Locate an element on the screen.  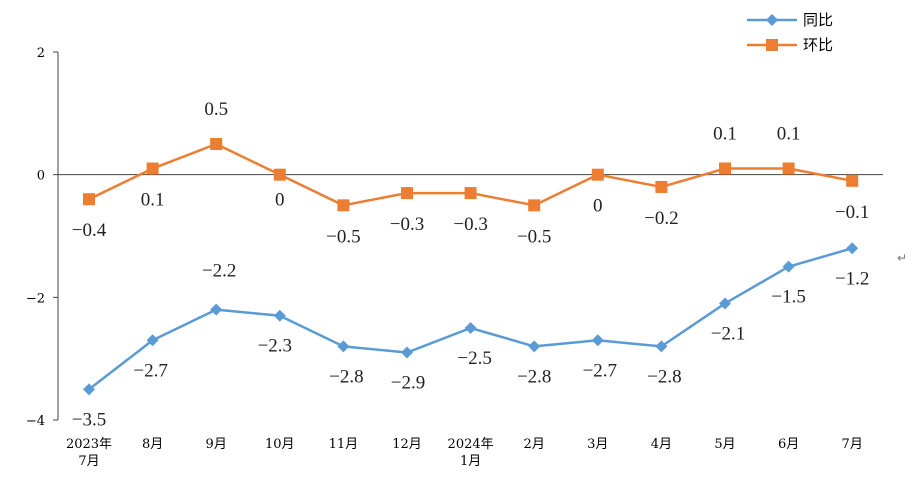
data-label-mom: −0.4 is located at coordinates (89, 230).